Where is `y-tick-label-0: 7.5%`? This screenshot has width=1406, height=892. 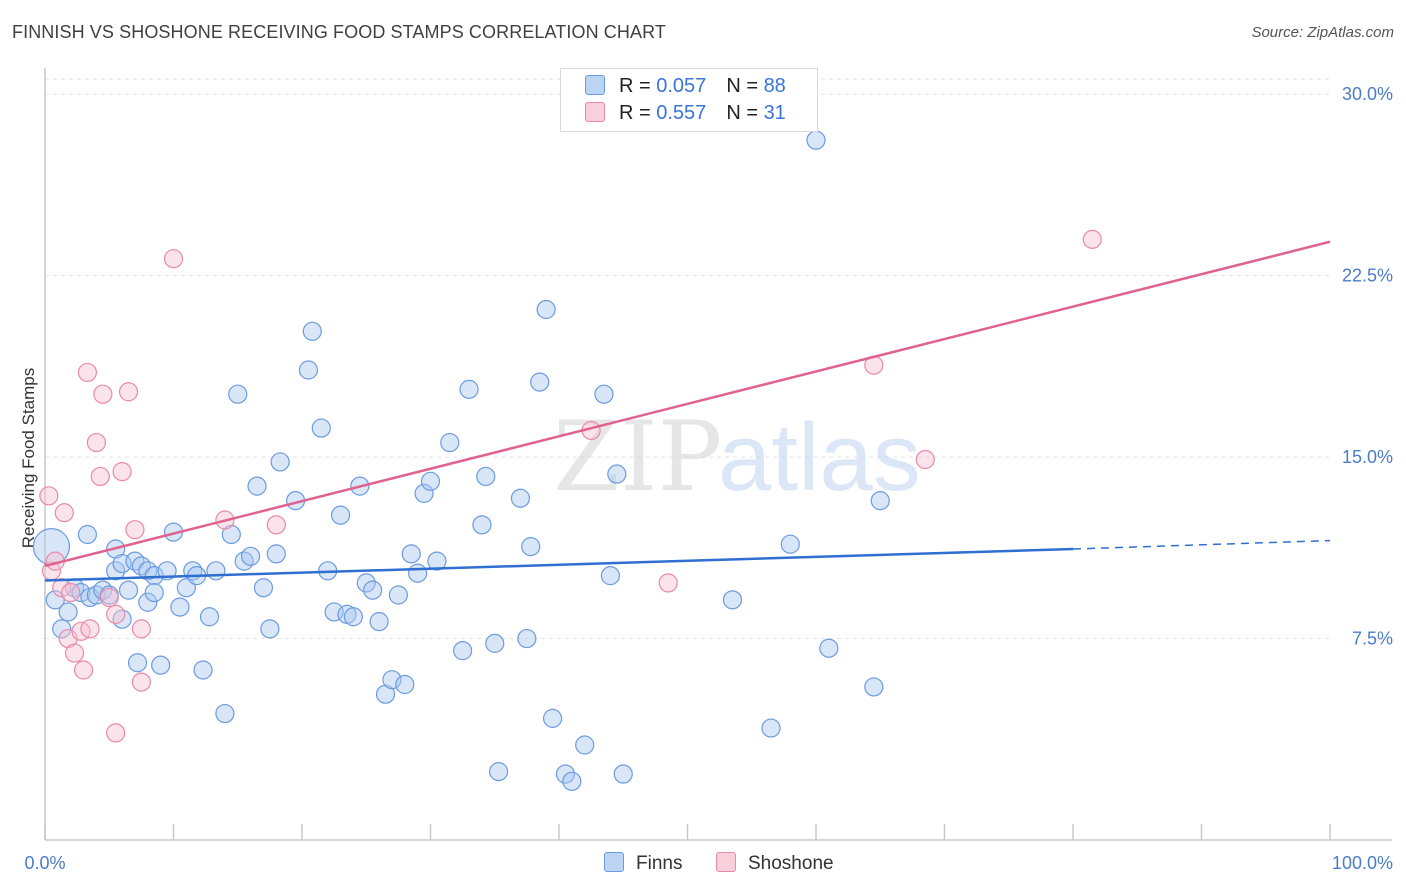
y-tick-label-0: 7.5% is located at coordinates (1372, 639).